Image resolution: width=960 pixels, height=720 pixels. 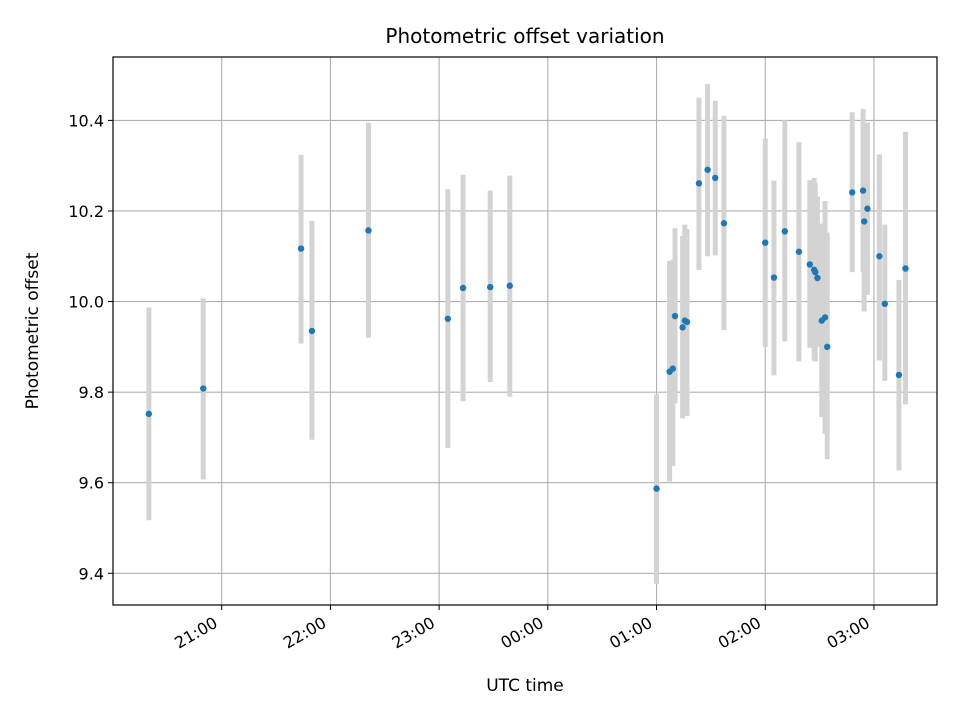 What do you see at coordinates (90, 347) in the screenshot?
I see `y-axis-ticks: 9.4 9.6 9.8 10.0 10.2 10.4` at bounding box center [90, 347].